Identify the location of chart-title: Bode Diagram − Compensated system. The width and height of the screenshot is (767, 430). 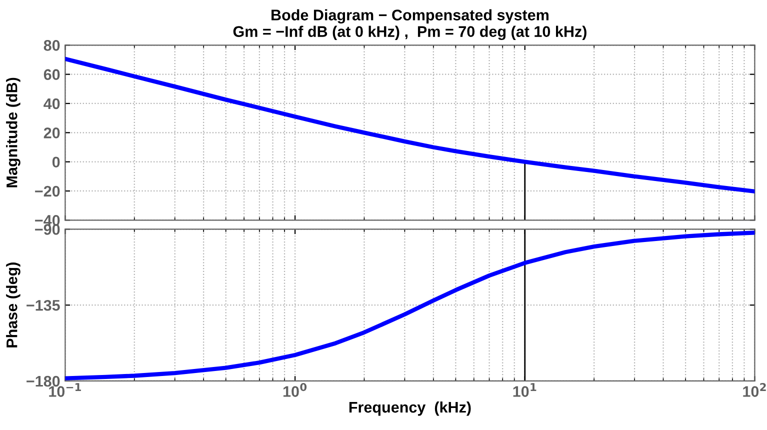
(410, 16).